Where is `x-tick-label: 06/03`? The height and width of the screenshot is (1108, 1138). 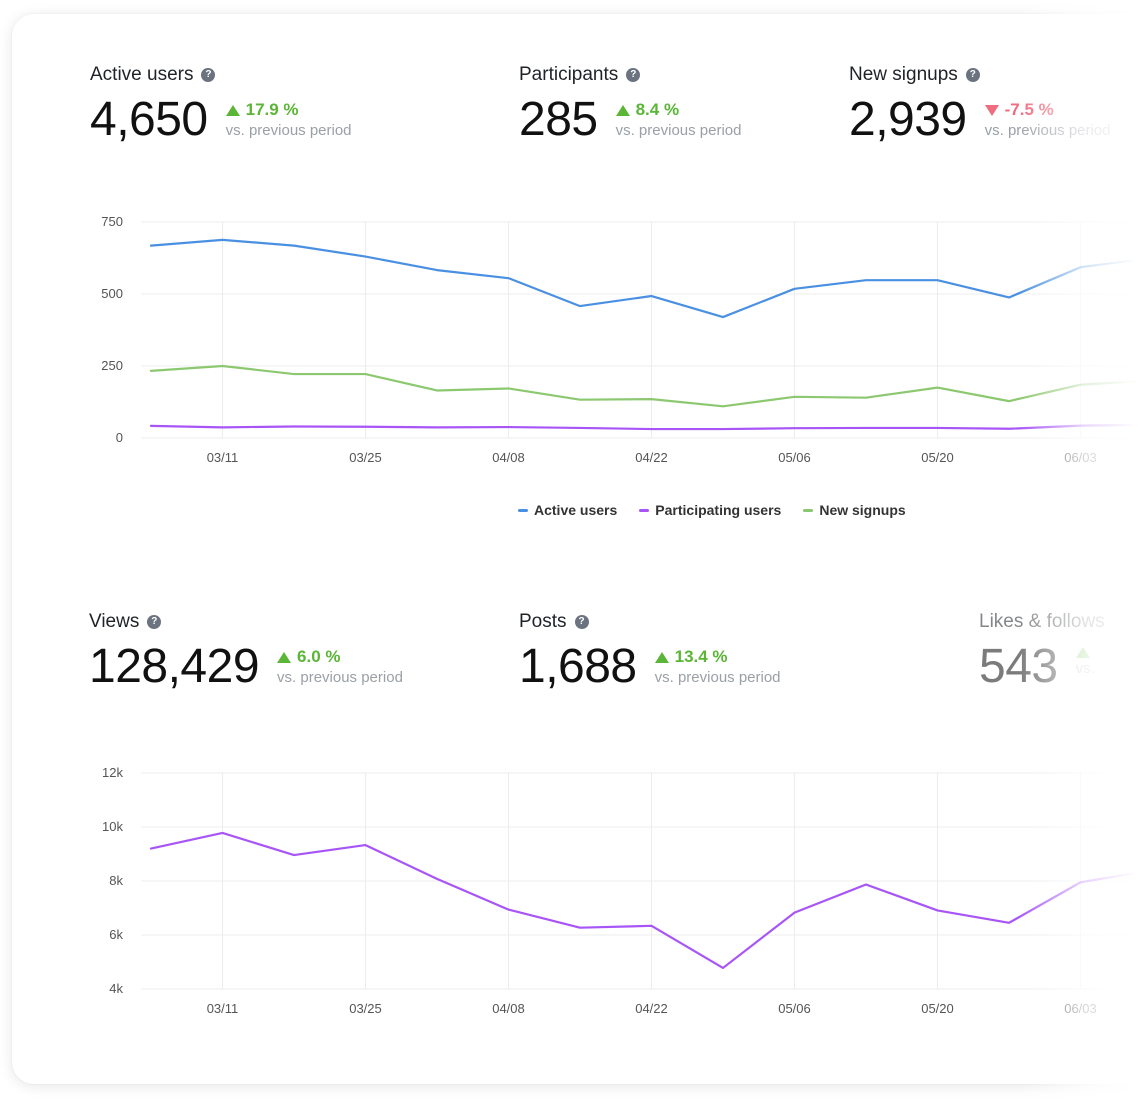 x-tick-label: 06/03 is located at coordinates (1080, 1008).